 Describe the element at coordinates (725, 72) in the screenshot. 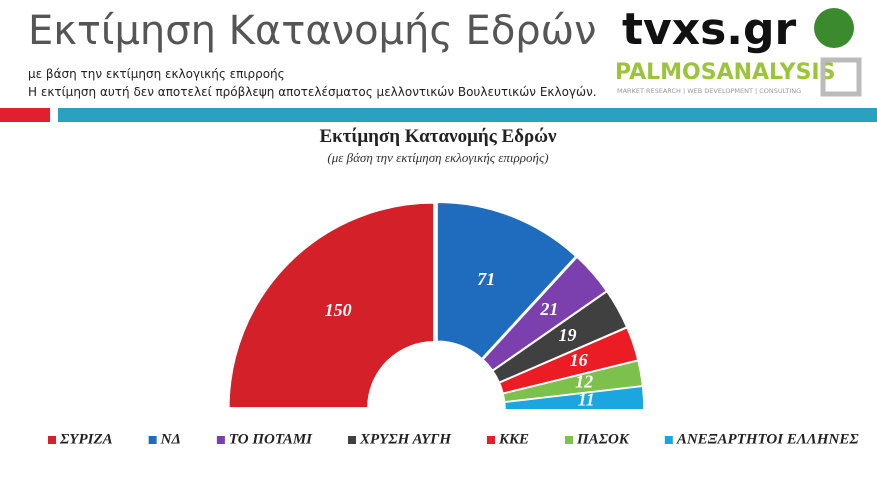

I see `logo-palmos: PALMOSANALYSIS` at that location.